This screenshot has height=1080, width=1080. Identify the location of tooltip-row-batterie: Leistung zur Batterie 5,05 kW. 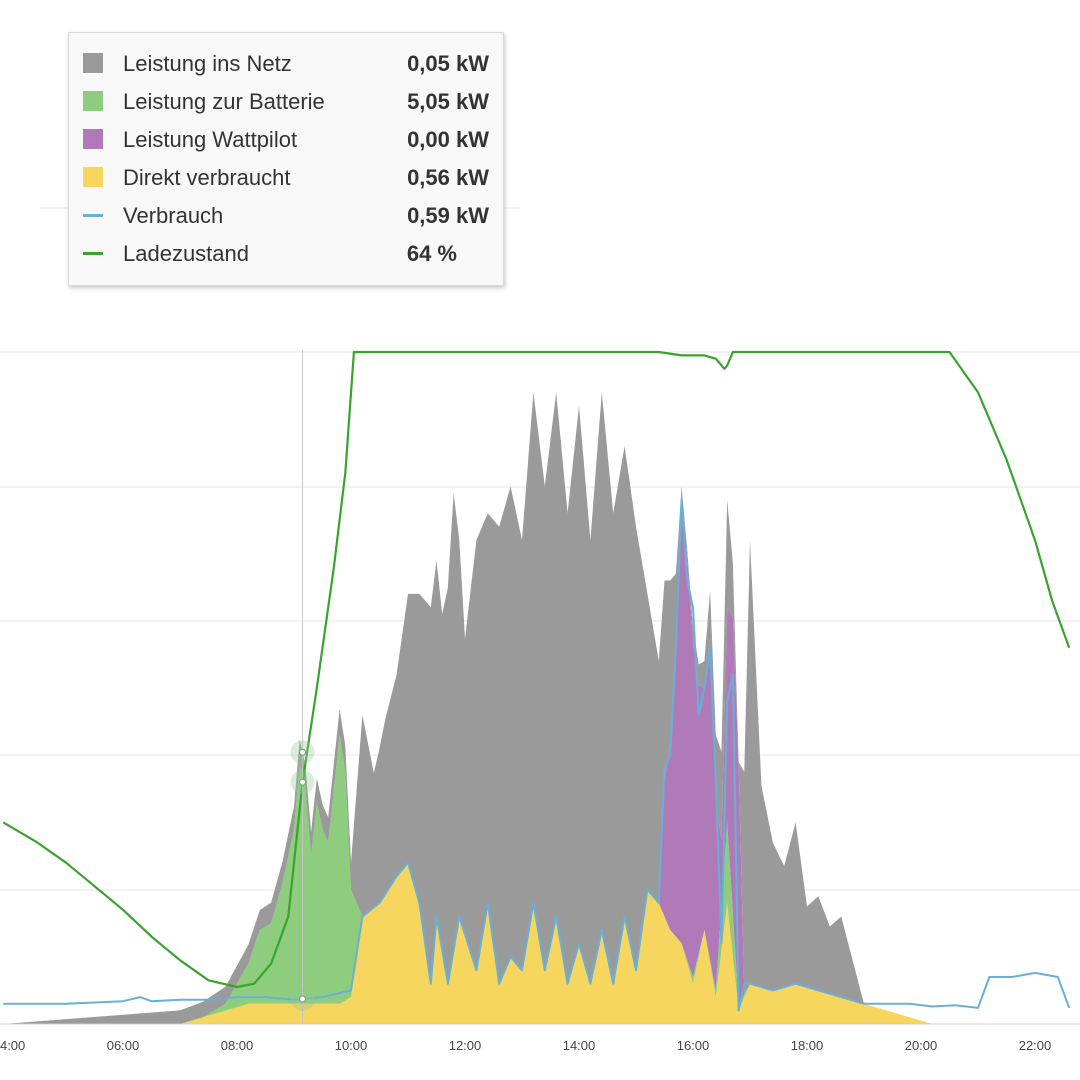
(288, 101).